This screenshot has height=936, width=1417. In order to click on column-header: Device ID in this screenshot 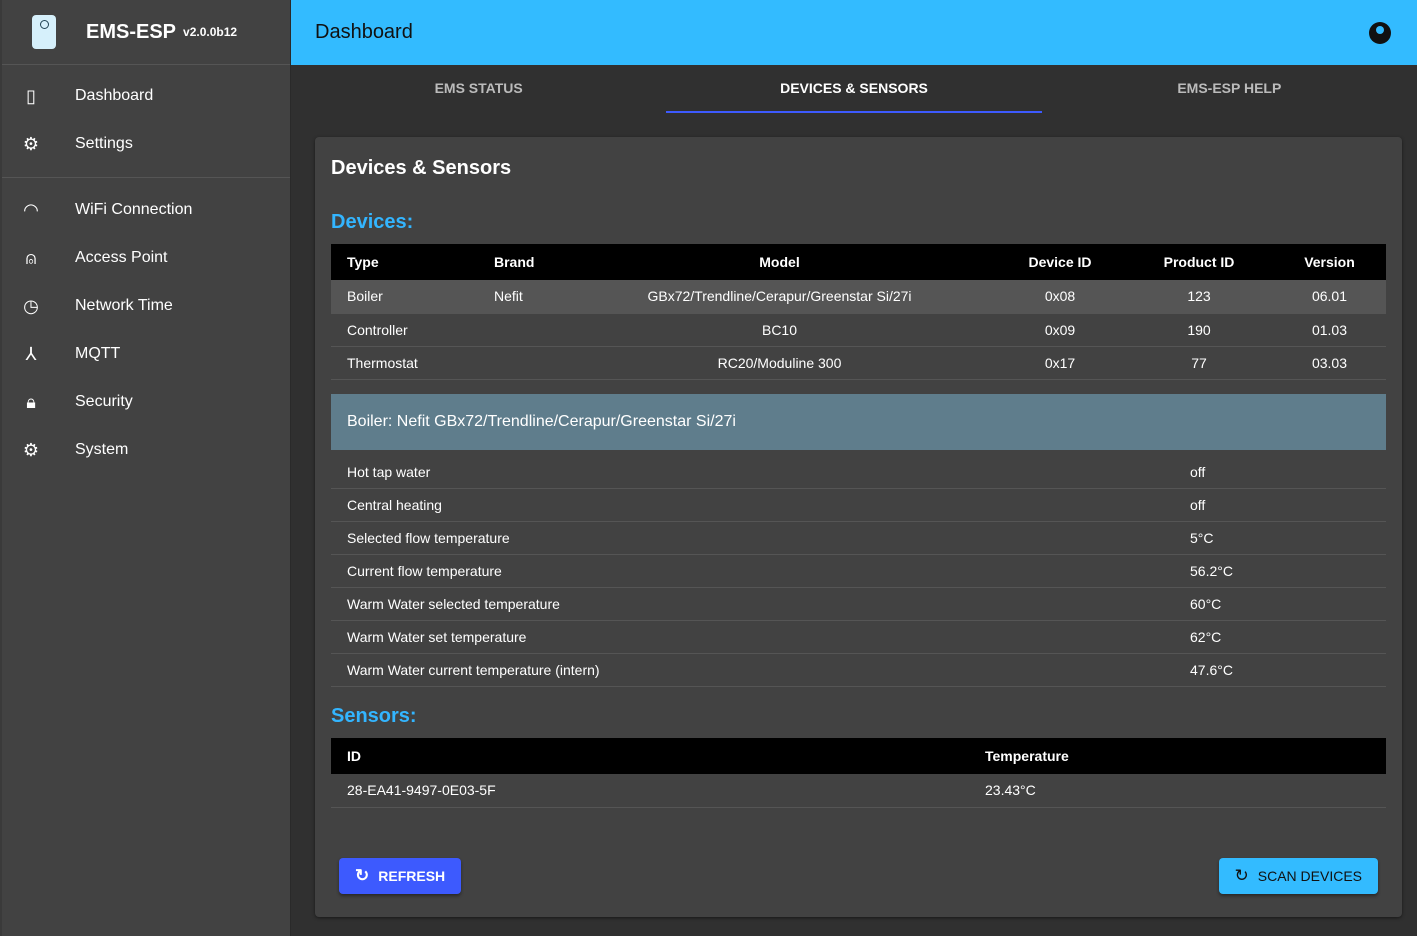, I will do `click(1060, 262)`.